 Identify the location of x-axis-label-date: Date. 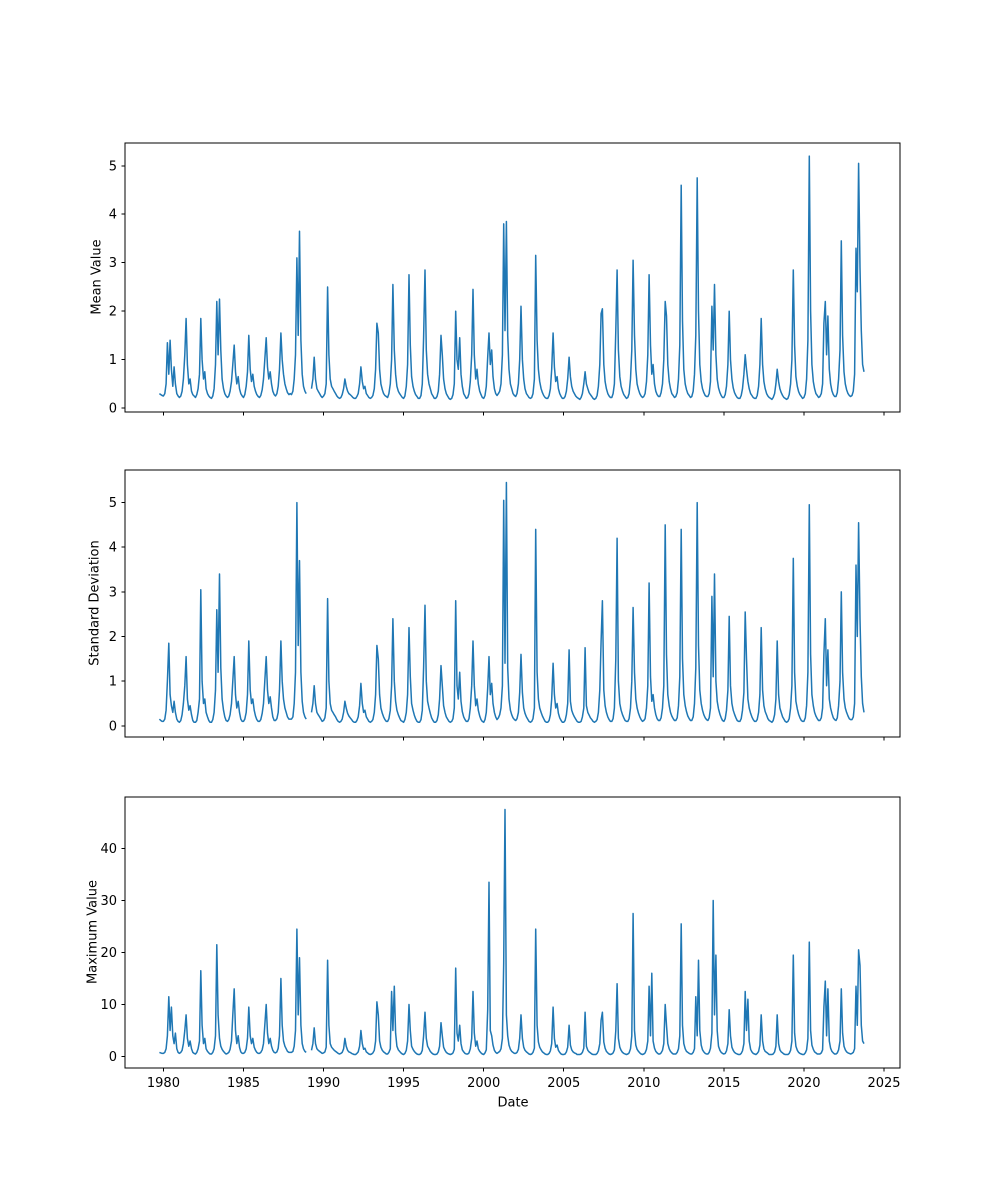
(513, 1103).